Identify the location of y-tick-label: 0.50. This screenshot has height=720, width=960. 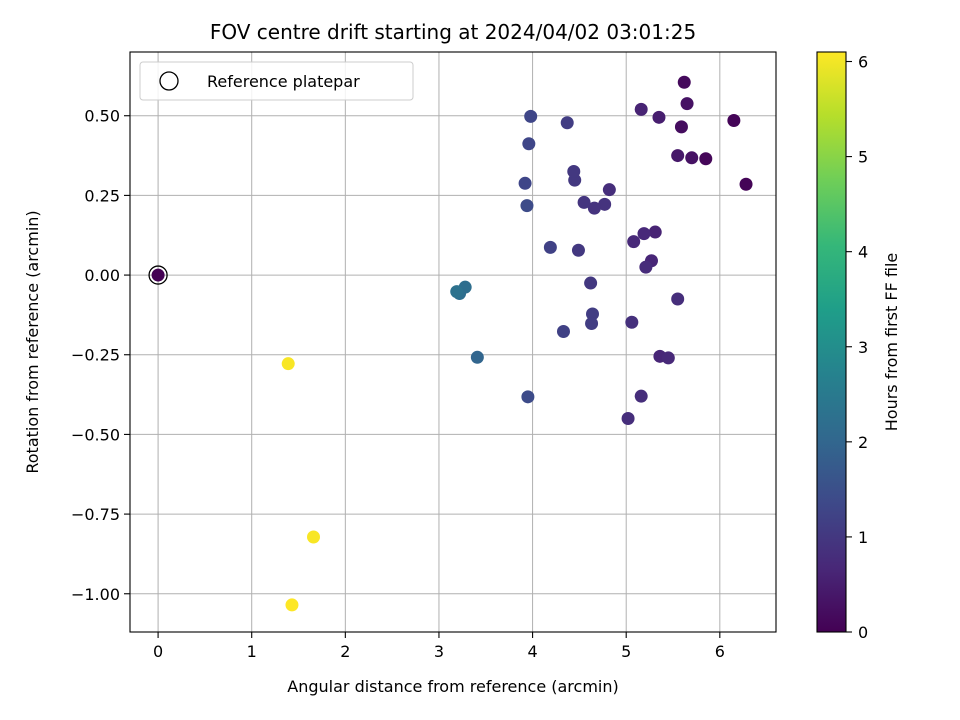
(102, 116).